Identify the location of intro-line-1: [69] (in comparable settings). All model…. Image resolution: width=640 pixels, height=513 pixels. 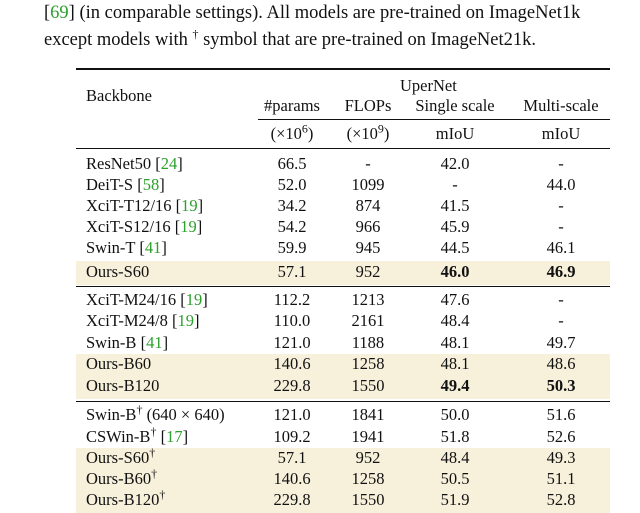
(312, 13).